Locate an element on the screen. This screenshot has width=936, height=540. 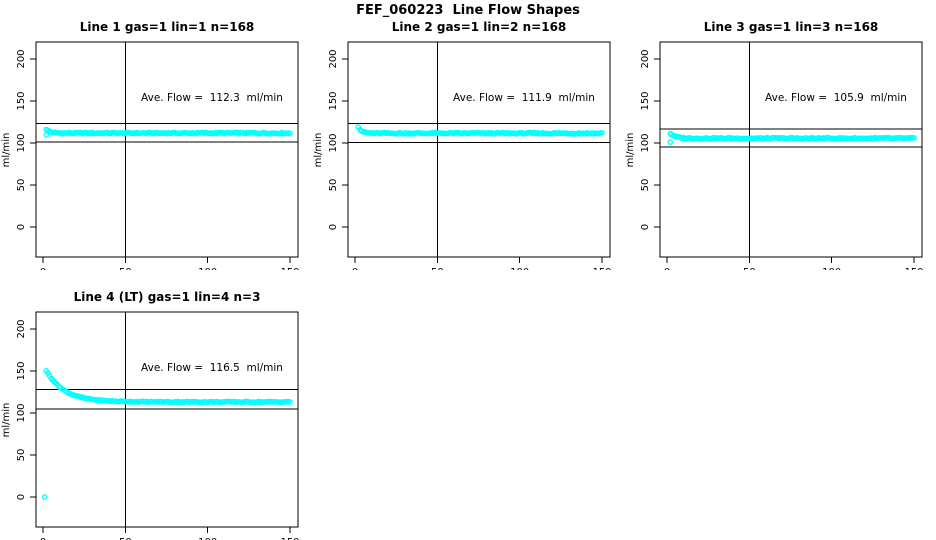
panel-title: Line 3 gas=1 lin=3 n=168 is located at coordinates (791, 27).